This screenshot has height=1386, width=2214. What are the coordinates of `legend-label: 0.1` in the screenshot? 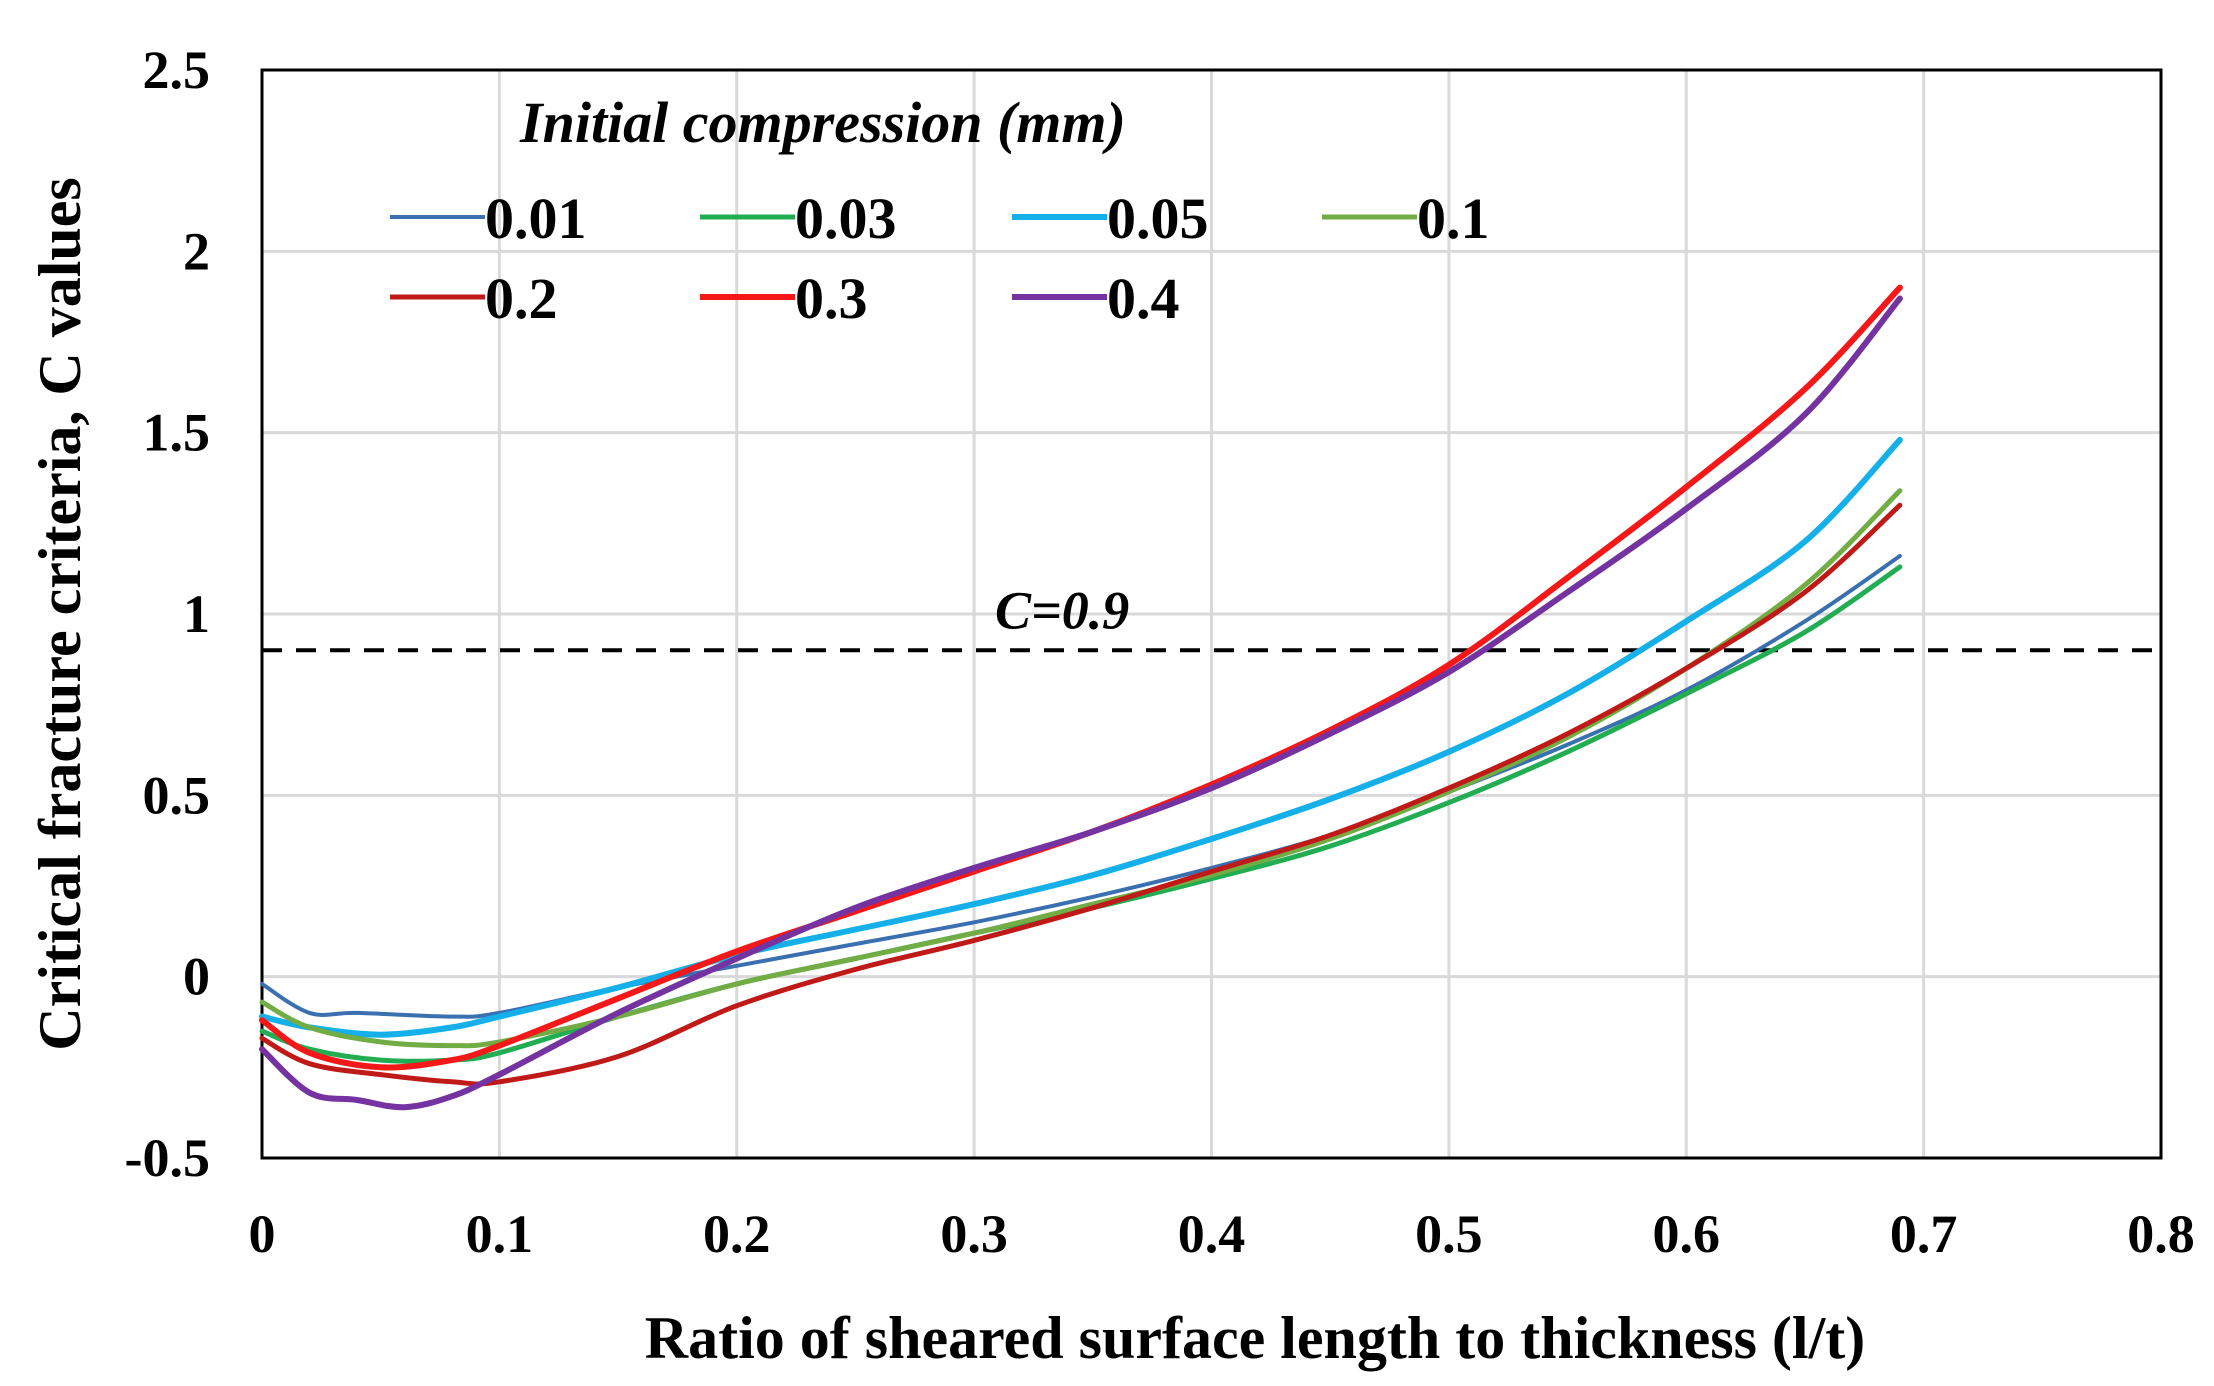 It's located at (1453, 218).